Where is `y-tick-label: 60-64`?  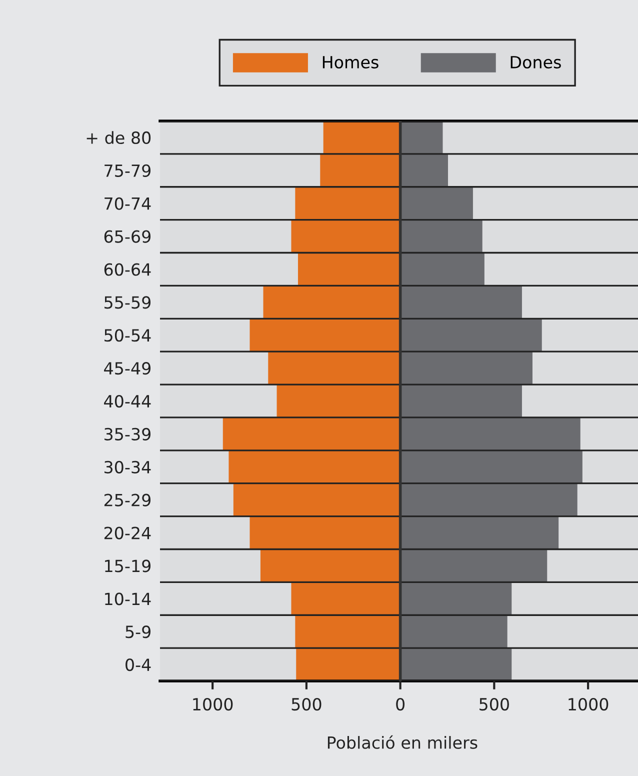 y-tick-label: 60-64 is located at coordinates (127, 269).